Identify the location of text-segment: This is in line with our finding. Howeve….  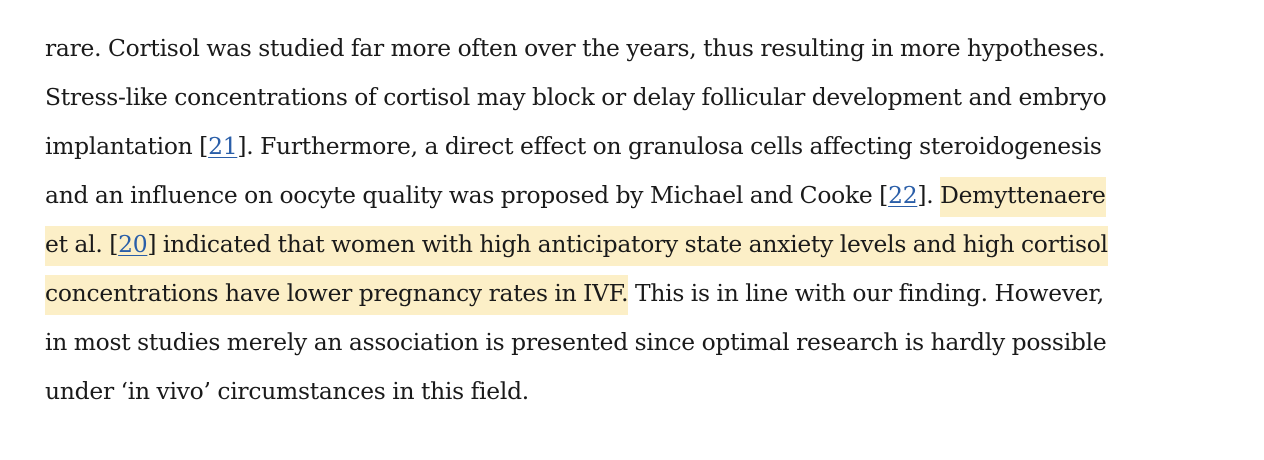
(866, 293).